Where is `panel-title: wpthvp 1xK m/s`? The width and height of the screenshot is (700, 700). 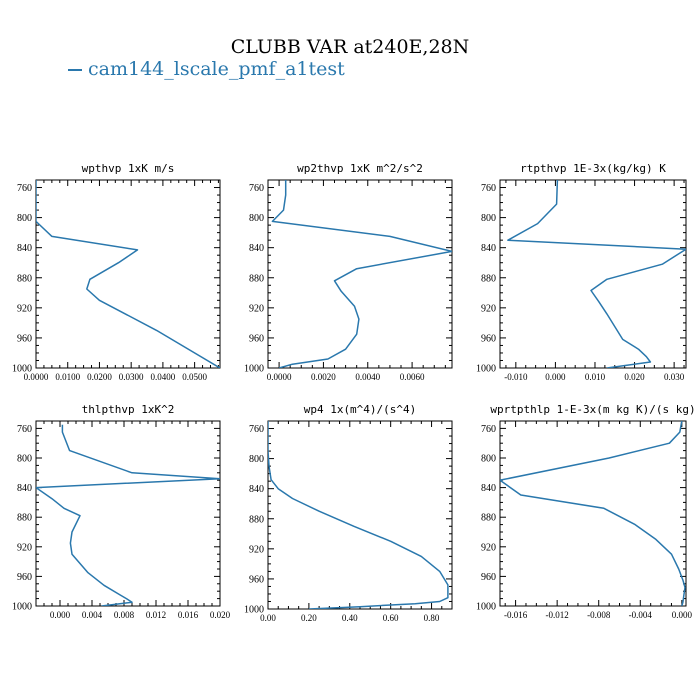
panel-title: wpthvp 1xK m/s is located at coordinates (128, 168).